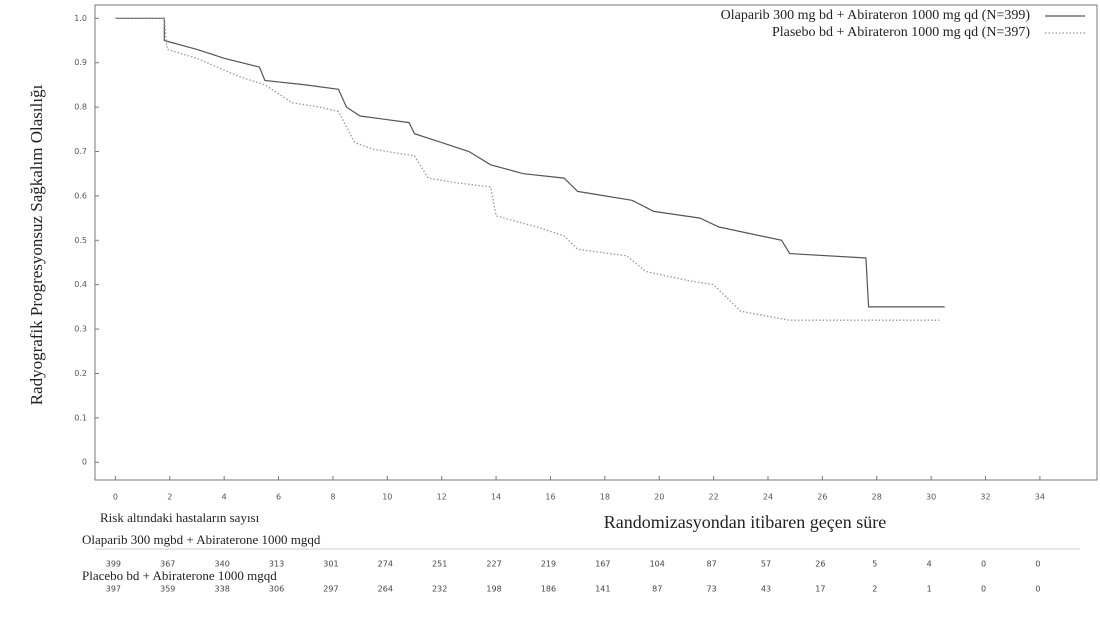 Image resolution: width=1100 pixels, height=639 pixels. I want to click on x-tick-label: 2, so click(169, 497).